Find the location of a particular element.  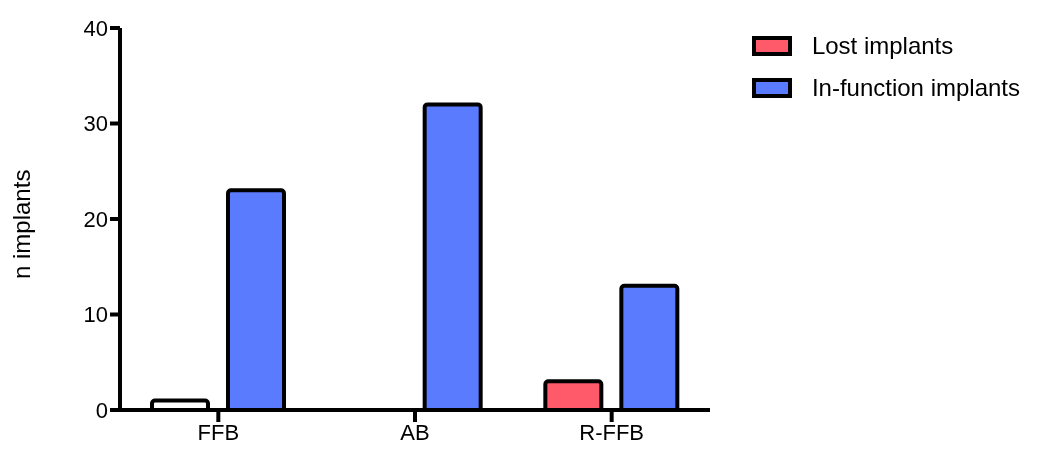

x-tick-label: AB is located at coordinates (415, 432).